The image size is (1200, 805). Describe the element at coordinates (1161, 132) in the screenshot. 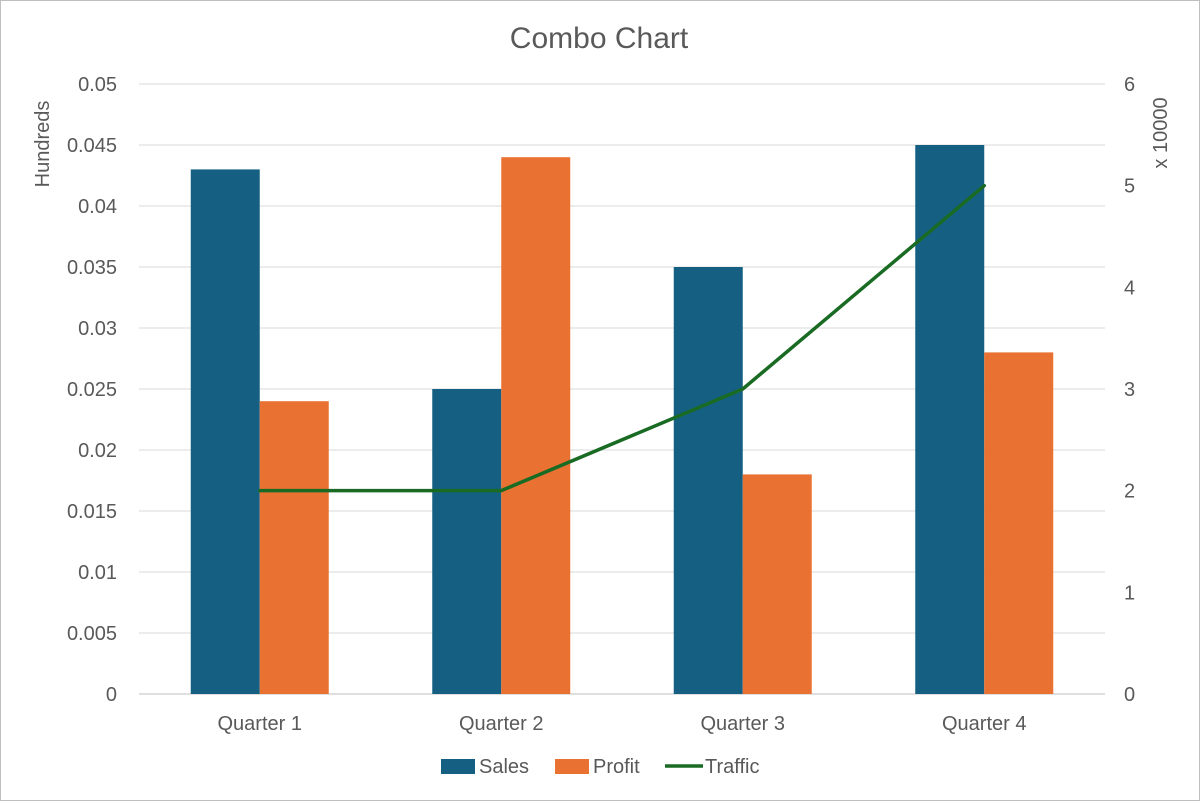

I see `right-axis-label: x 10000` at that location.